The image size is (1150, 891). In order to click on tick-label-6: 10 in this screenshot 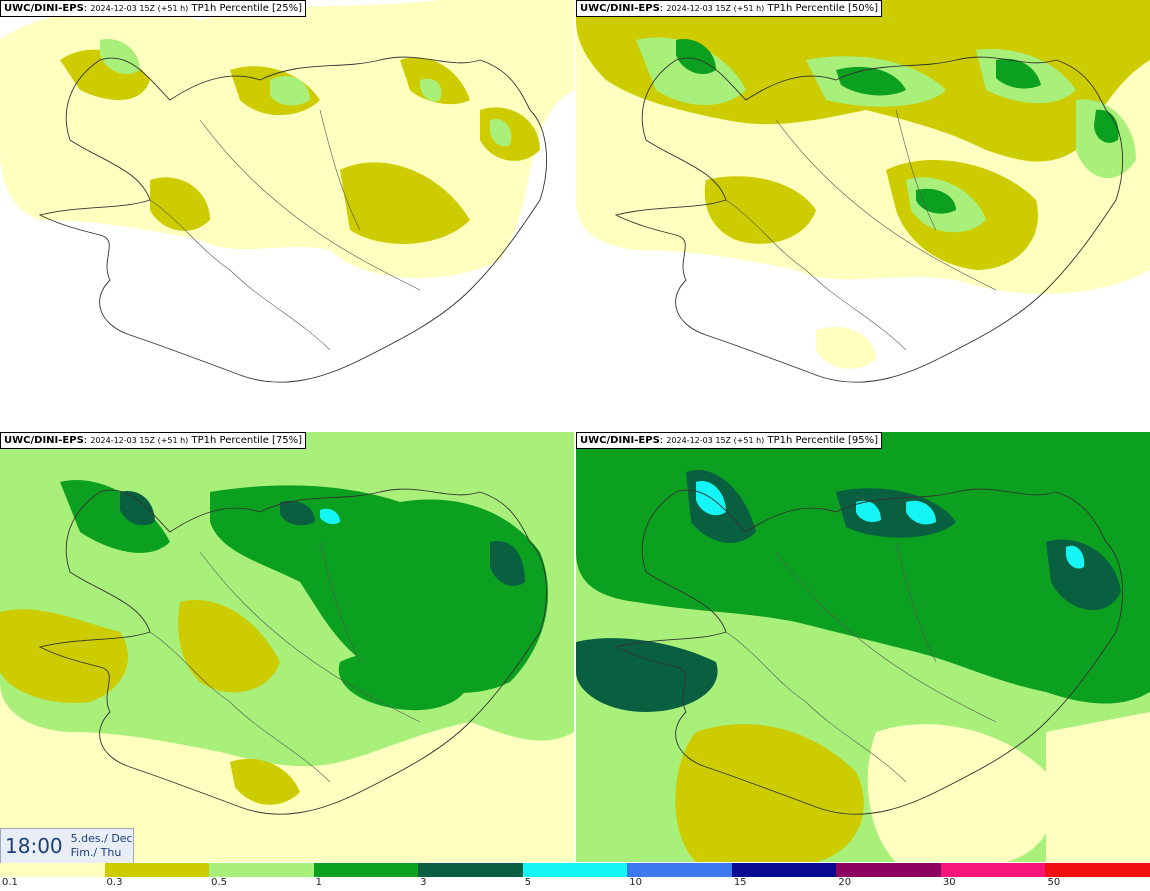, I will do `click(635, 882)`.